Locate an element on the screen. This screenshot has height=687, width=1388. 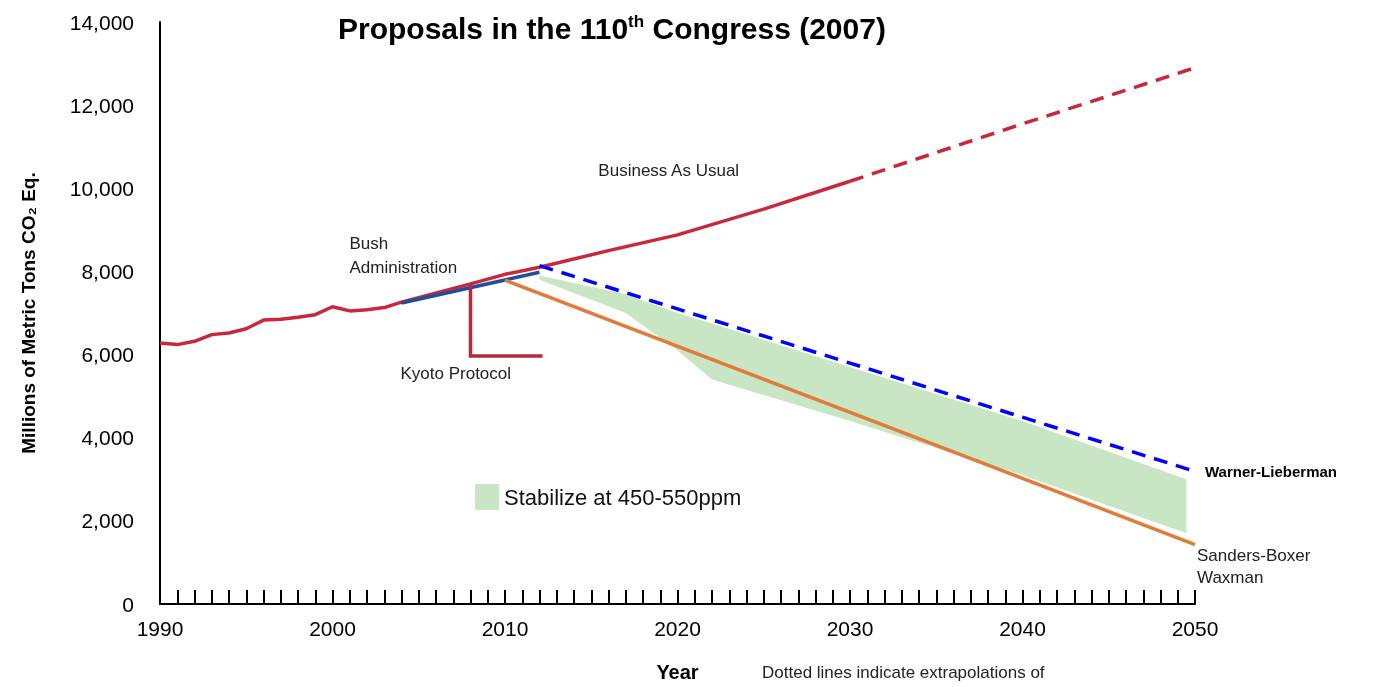
series-label: Bush Administration is located at coordinates (403, 255).